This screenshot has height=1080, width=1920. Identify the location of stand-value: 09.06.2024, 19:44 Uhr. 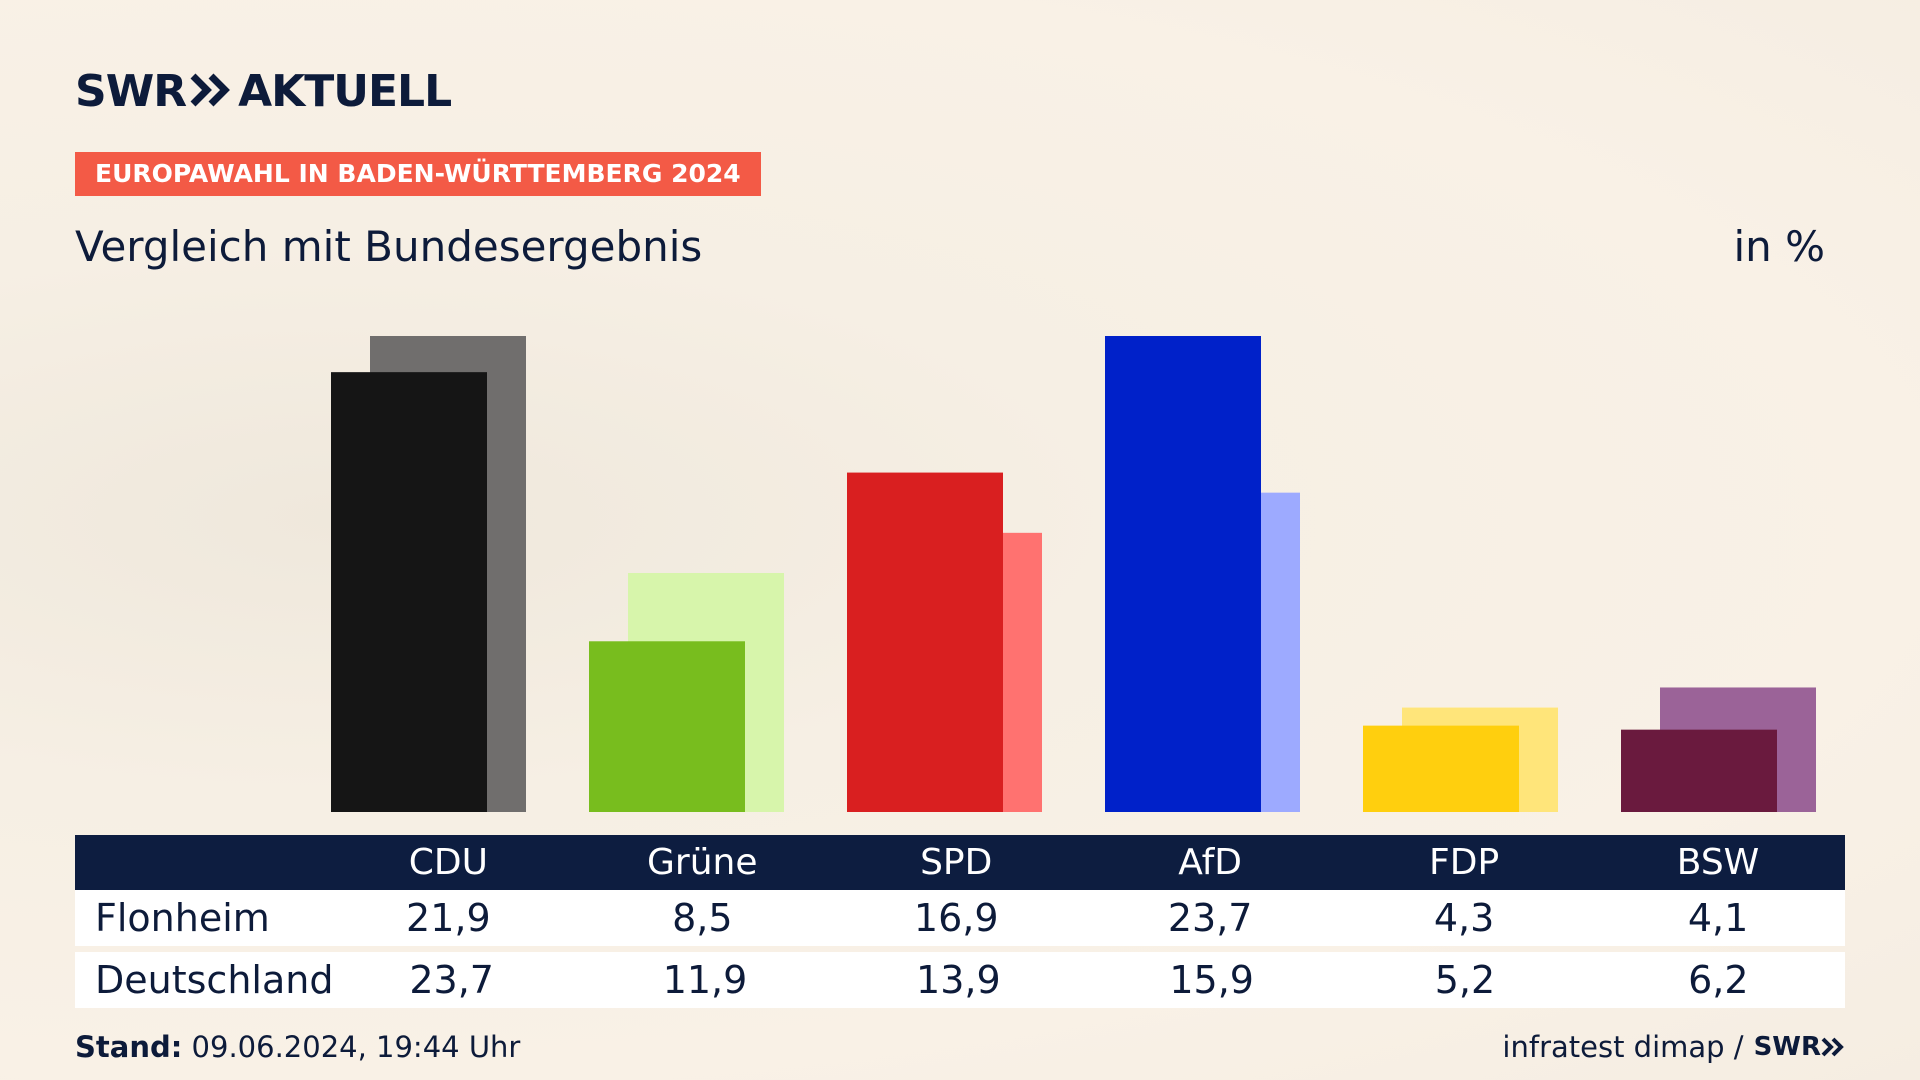
(356, 1047).